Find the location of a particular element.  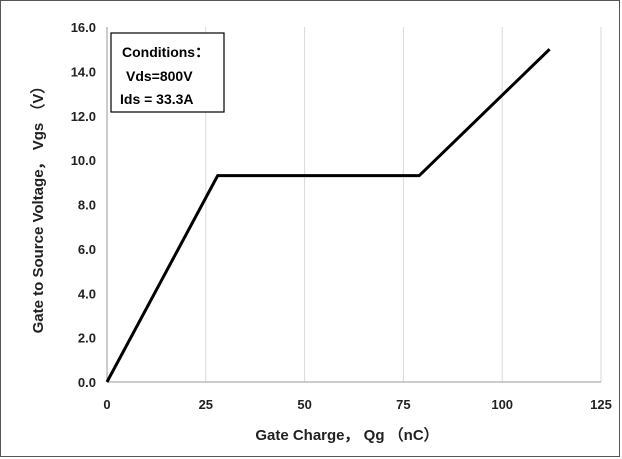

y-tick-label: 4.0 is located at coordinates (87, 293).